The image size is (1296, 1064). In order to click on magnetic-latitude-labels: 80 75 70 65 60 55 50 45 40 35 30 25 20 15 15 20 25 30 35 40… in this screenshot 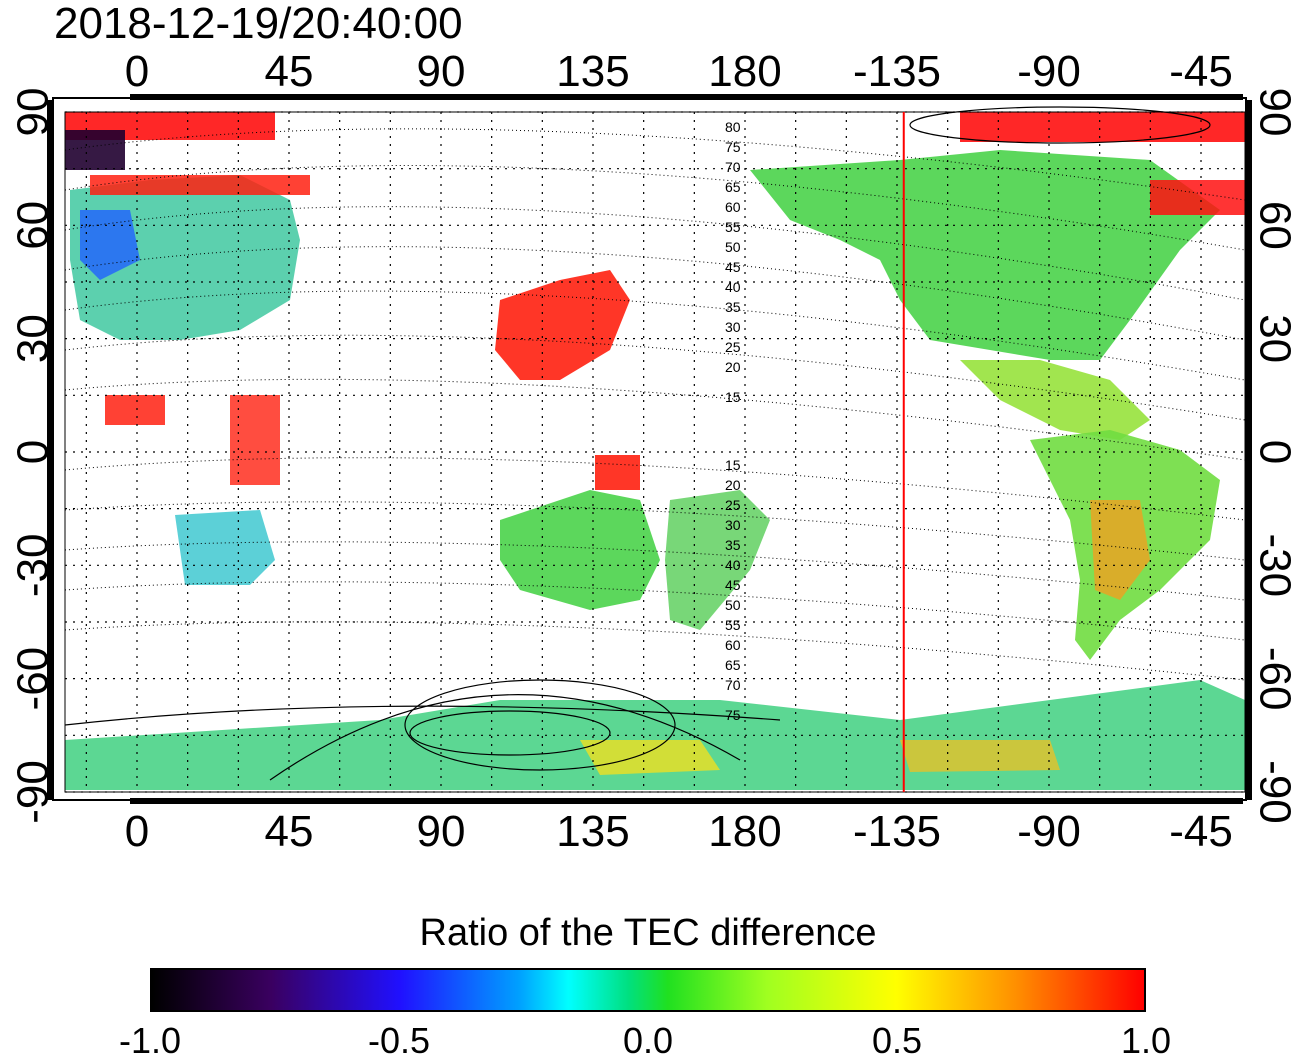, I will do `click(733, 421)`.